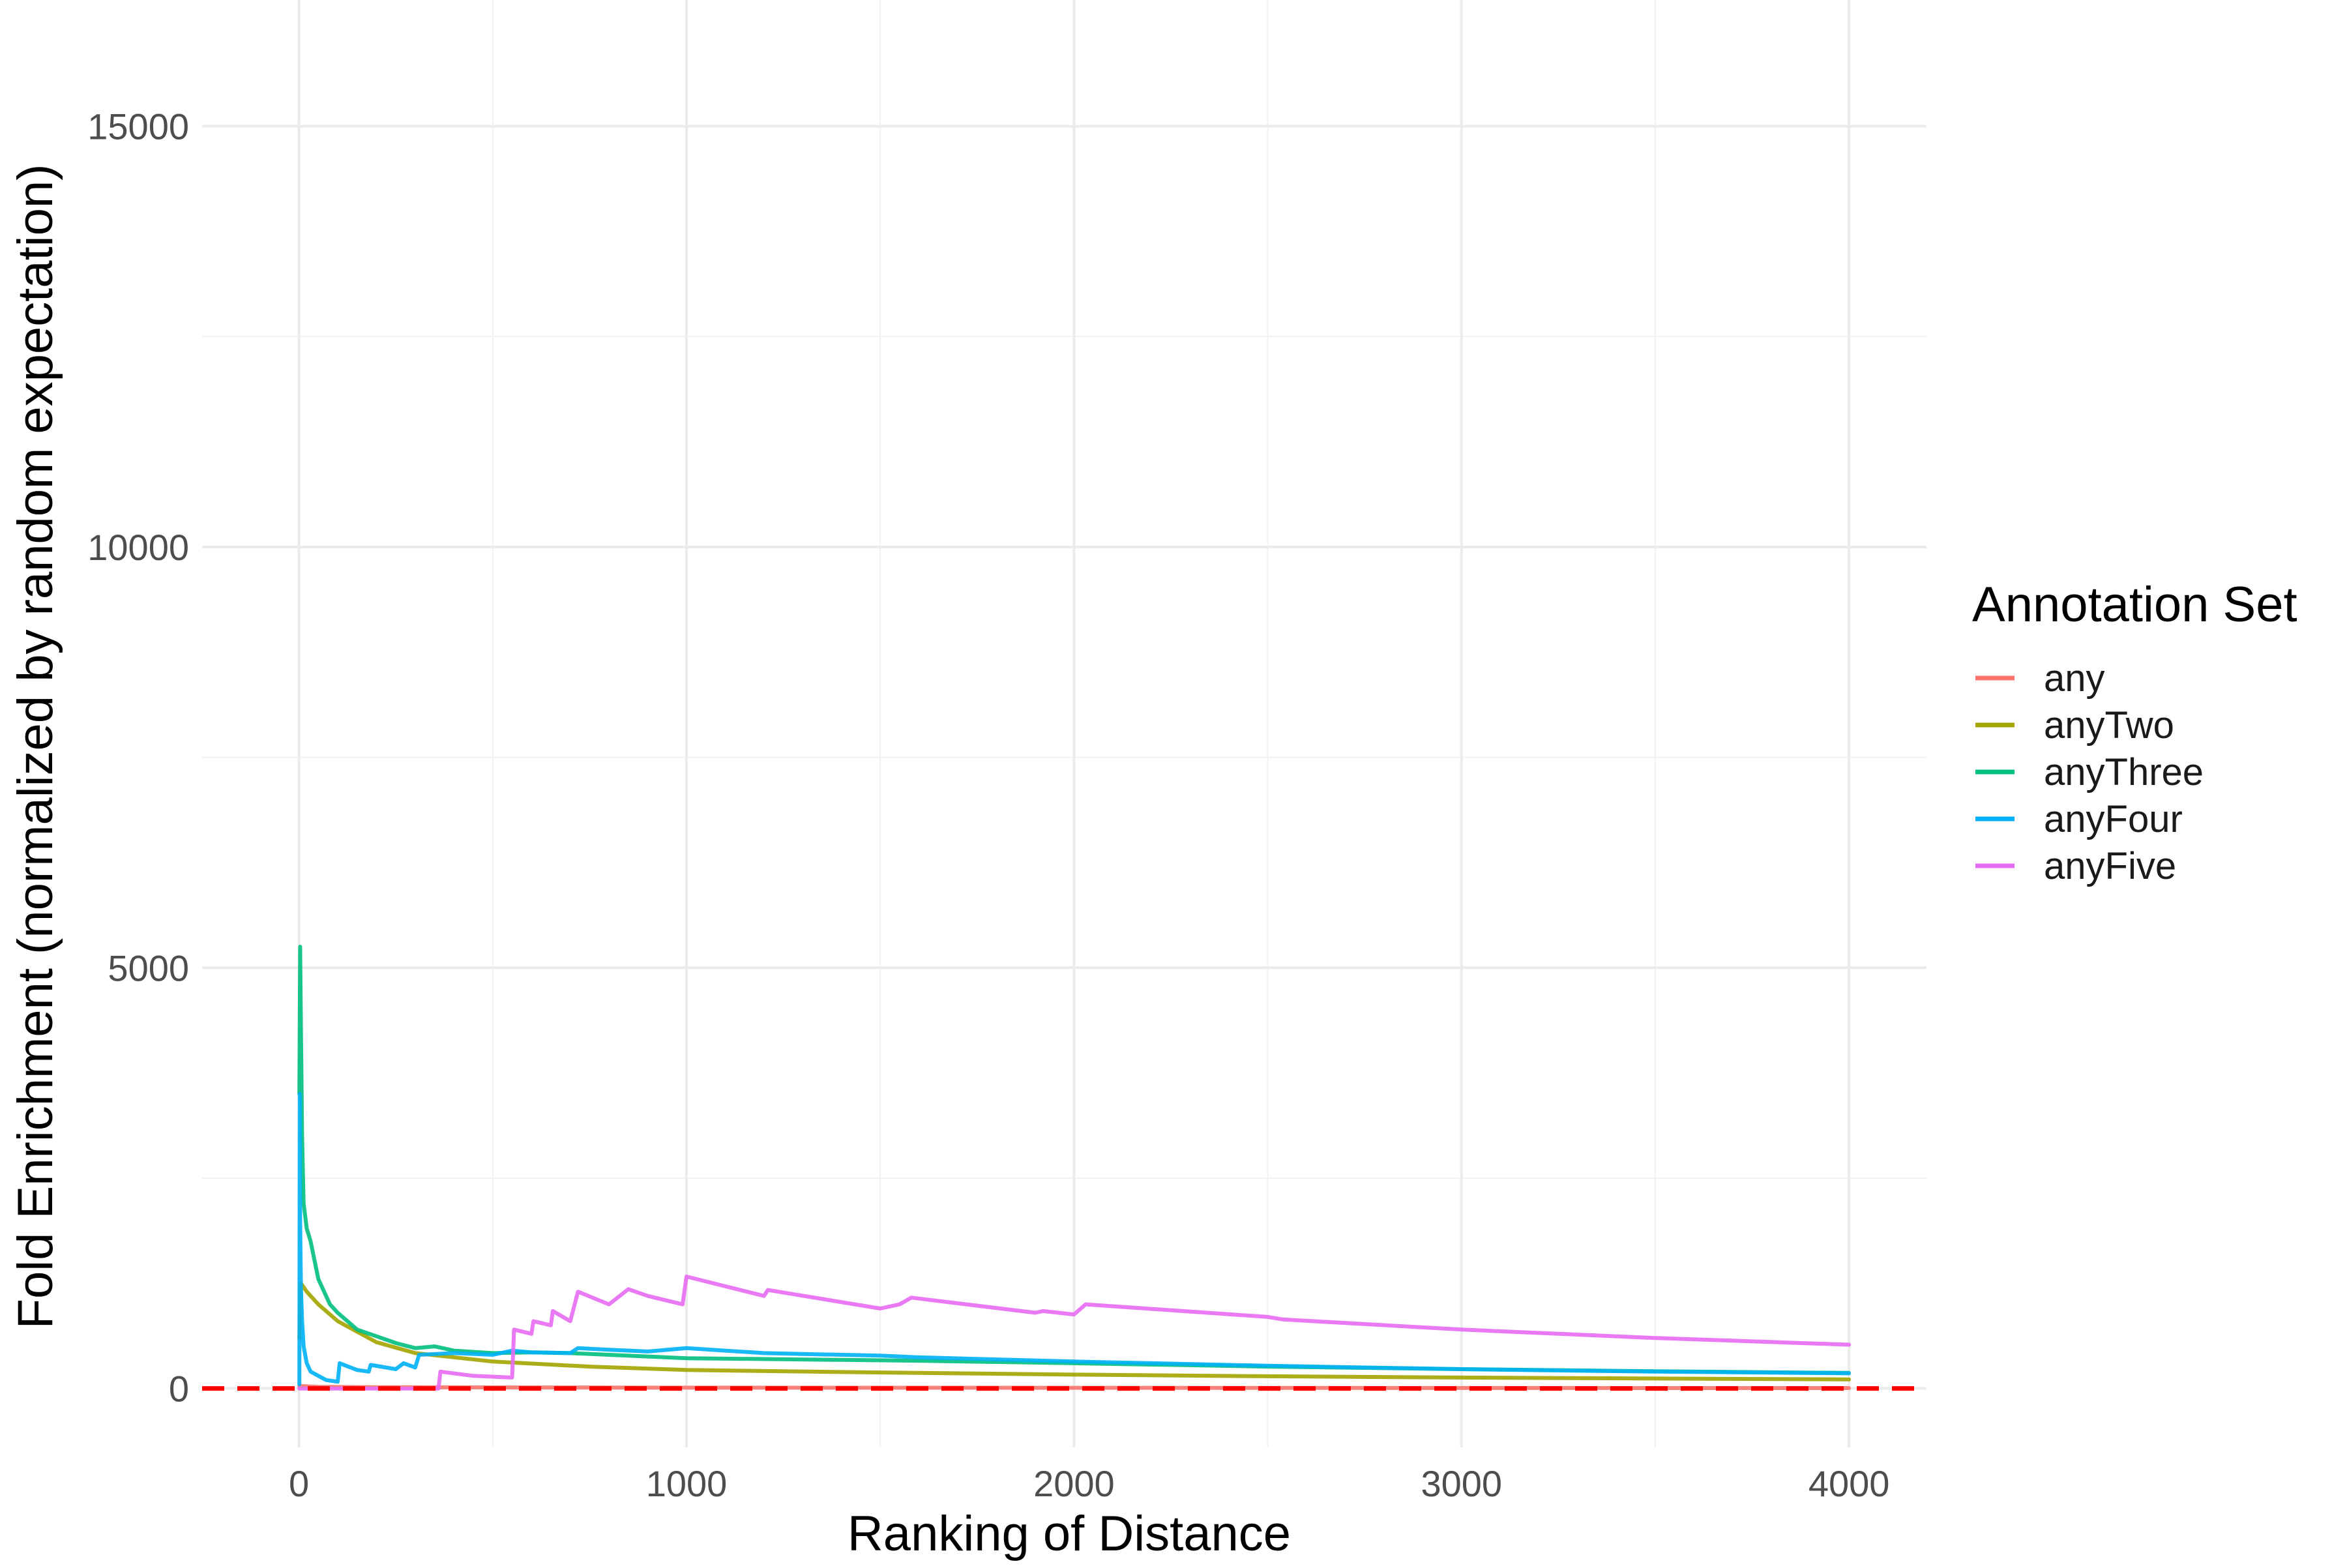  Describe the element at coordinates (2113, 819) in the screenshot. I see `legend-label-anyFour: anyFour` at that location.